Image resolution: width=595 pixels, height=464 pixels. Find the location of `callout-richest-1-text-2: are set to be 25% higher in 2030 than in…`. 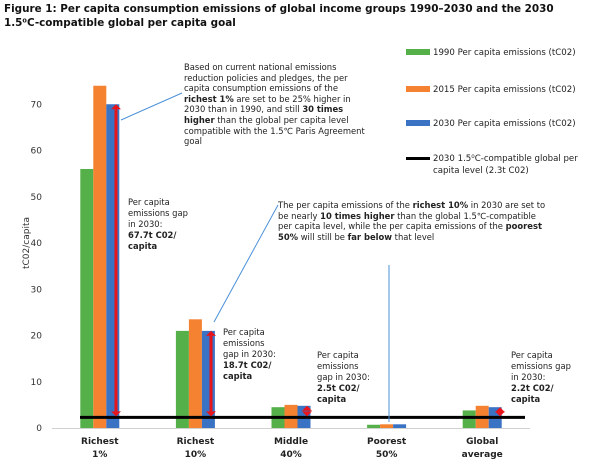

callout-richest-1-text-2: are set to be 25% higher in 2030 than in… is located at coordinates (267, 104).